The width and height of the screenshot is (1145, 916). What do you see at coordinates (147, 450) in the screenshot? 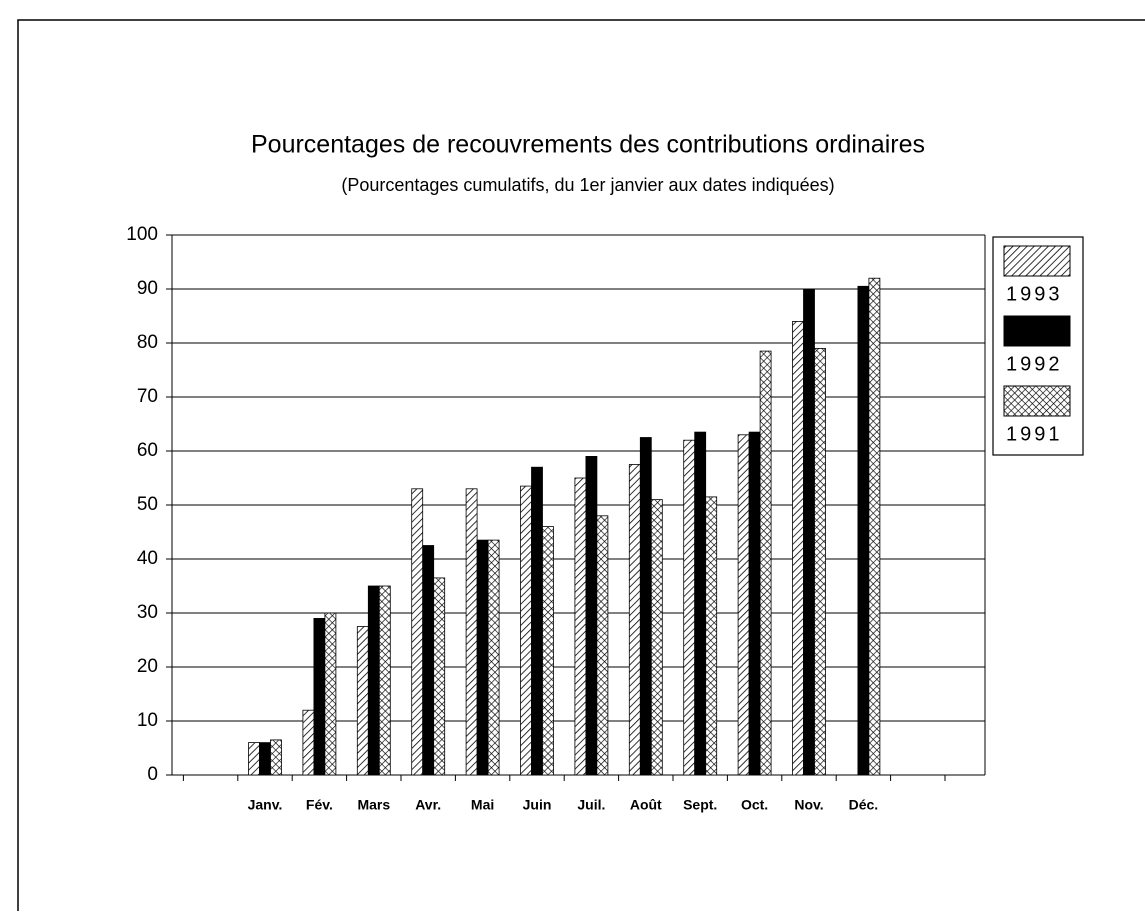
I see `y-tick-label: 60` at bounding box center [147, 450].